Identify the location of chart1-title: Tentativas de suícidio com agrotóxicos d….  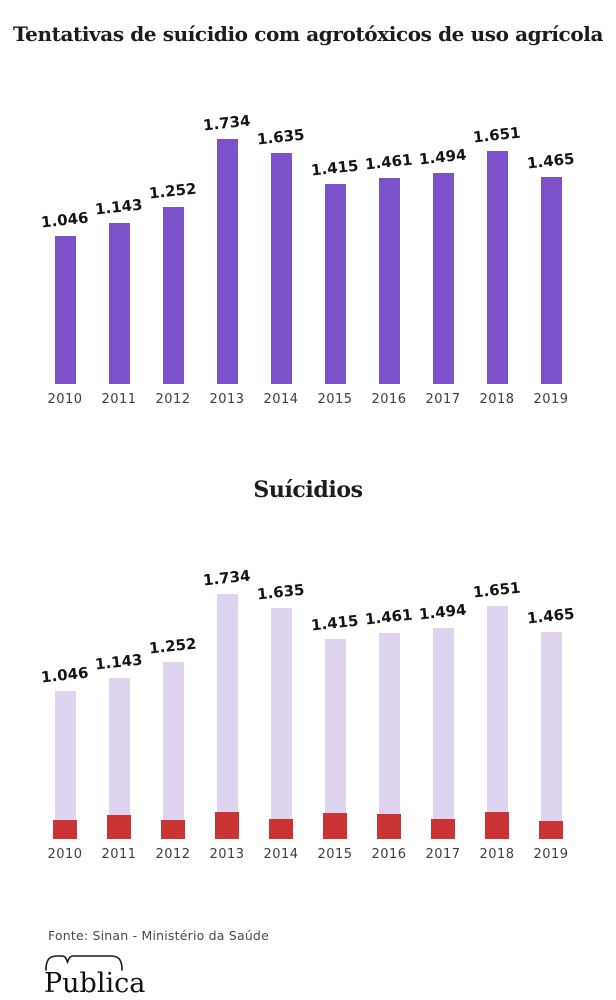
(308, 34).